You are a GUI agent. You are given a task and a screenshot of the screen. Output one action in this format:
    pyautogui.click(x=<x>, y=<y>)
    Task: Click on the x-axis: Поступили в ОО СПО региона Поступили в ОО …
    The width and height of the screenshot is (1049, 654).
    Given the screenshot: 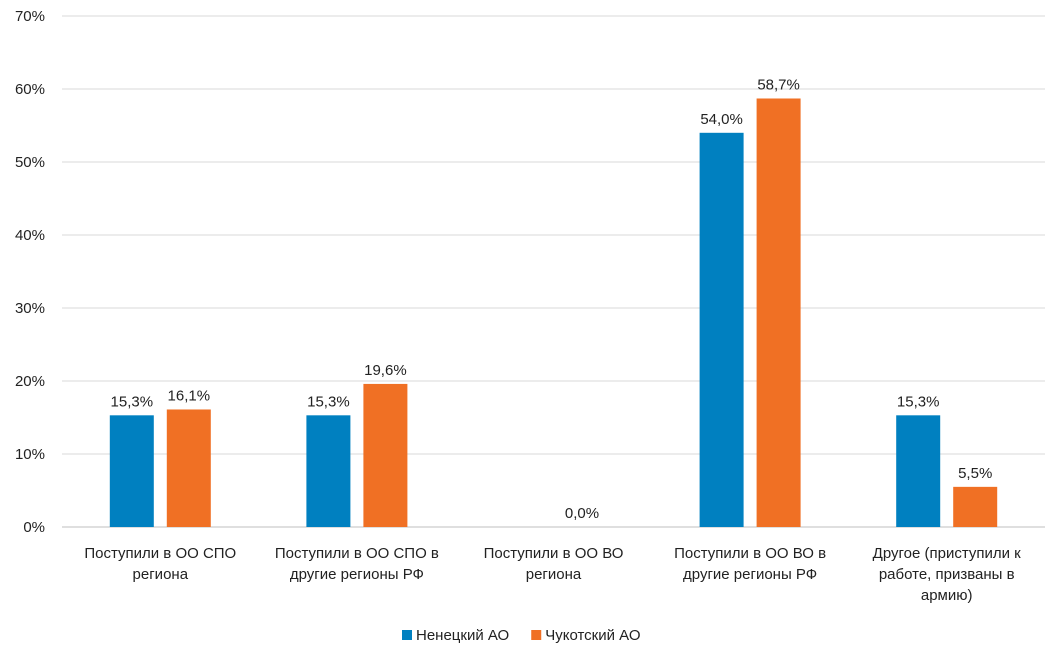 What is the action you would take?
    pyautogui.click(x=552, y=574)
    